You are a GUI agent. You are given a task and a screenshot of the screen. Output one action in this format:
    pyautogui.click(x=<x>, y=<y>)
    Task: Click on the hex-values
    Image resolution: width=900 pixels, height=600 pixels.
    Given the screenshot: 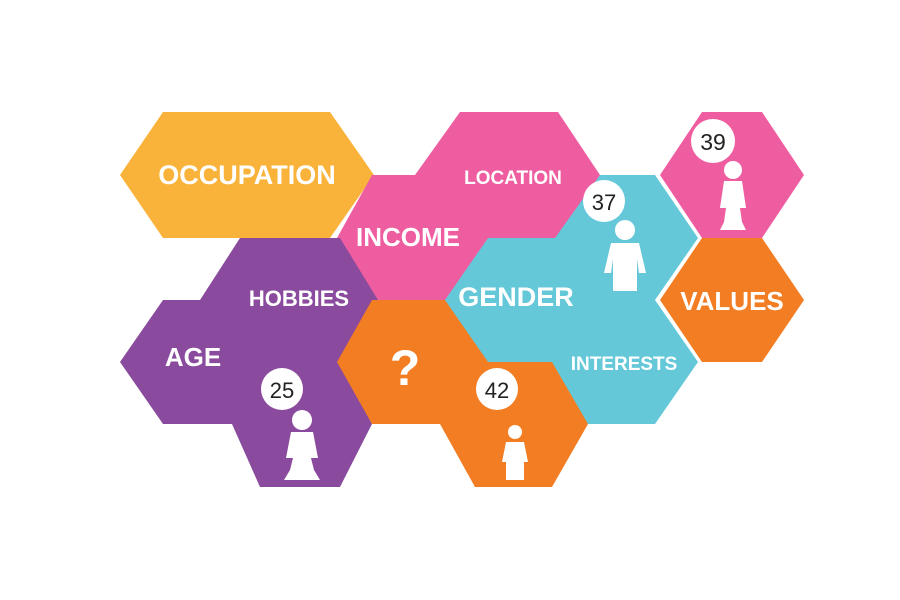 What is the action you would take?
    pyautogui.click(x=732, y=300)
    